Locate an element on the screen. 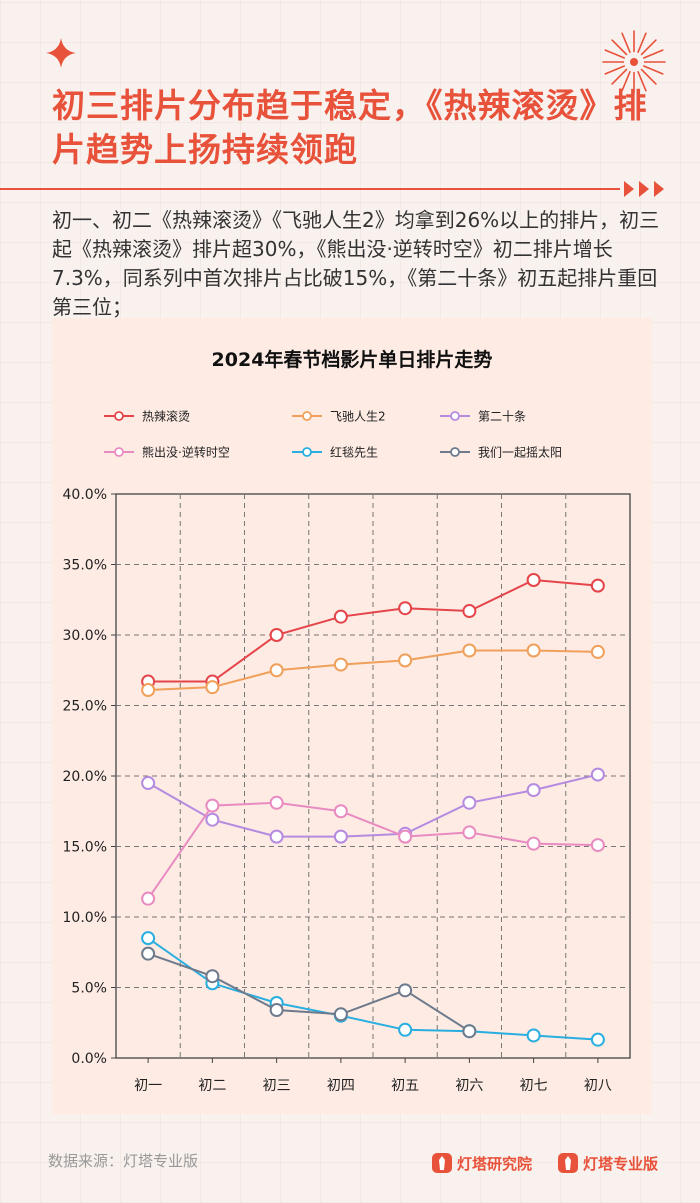 This screenshot has width=700, height=1203. legend-label: 第二十条 is located at coordinates (502, 417).